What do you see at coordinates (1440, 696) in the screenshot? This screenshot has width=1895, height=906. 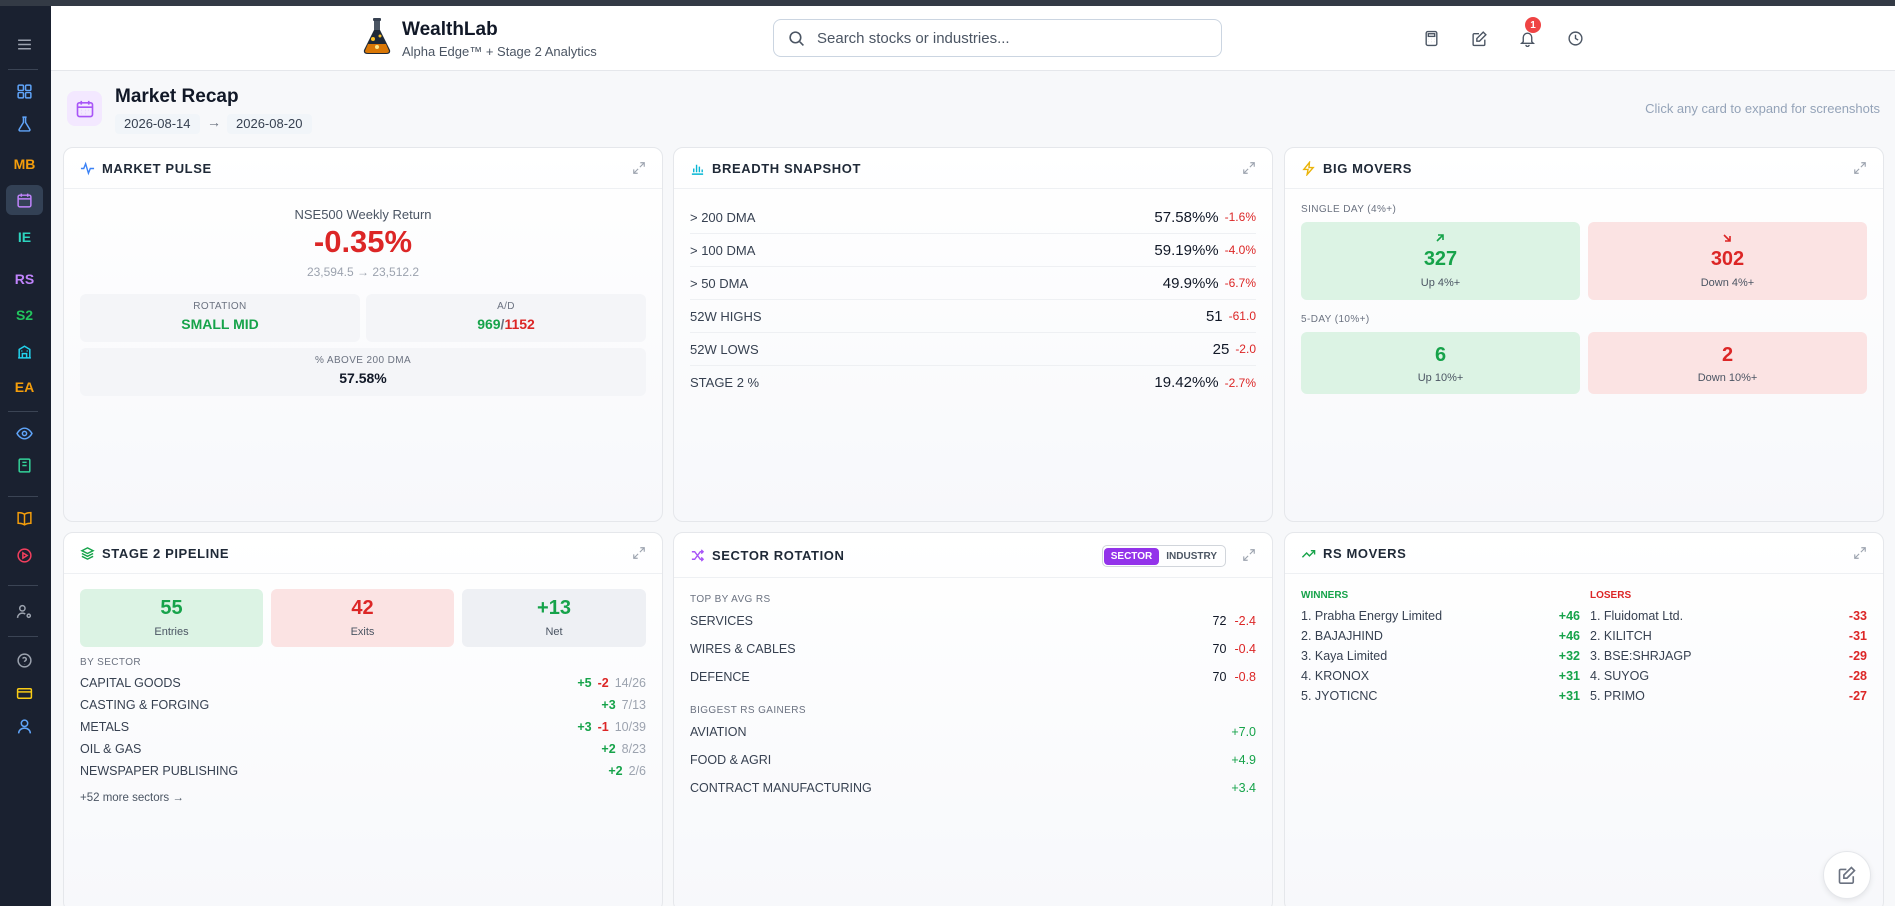 I see `list-item: 5. JYOTICNC +31` at bounding box center [1440, 696].